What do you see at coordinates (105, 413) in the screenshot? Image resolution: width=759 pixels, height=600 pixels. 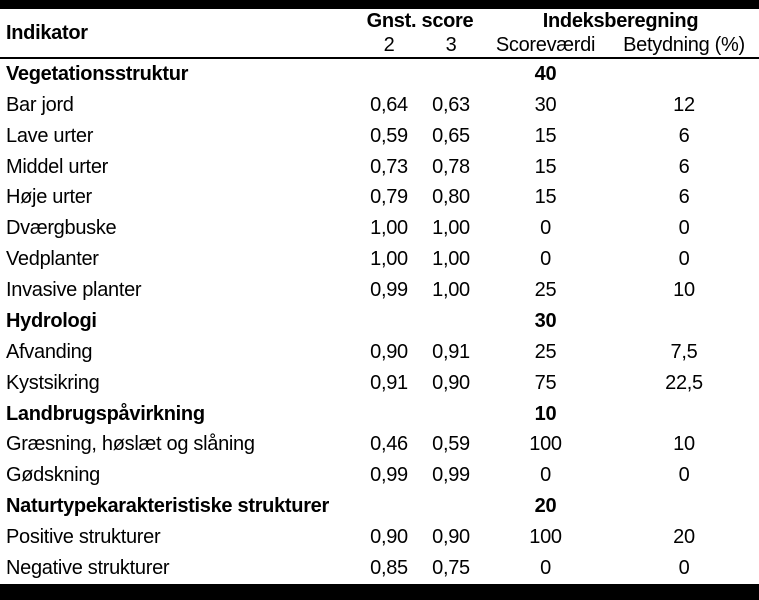 I see `indicator-cell: Landbrugspåvirkning` at bounding box center [105, 413].